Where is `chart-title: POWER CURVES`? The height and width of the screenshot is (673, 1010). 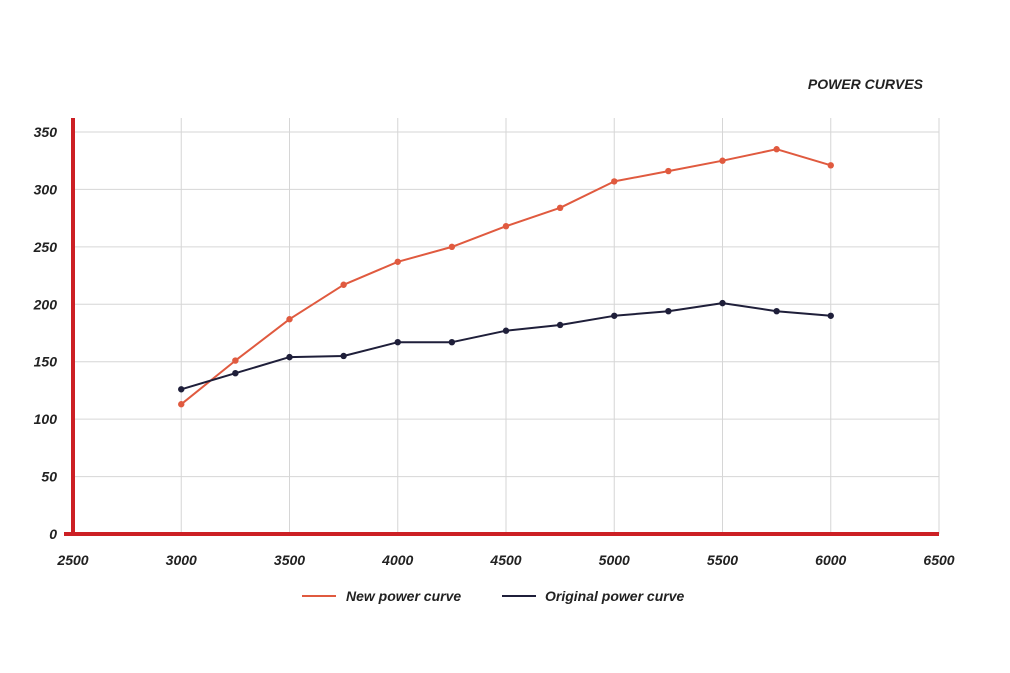
chart-title: POWER CURVES is located at coordinates (866, 84).